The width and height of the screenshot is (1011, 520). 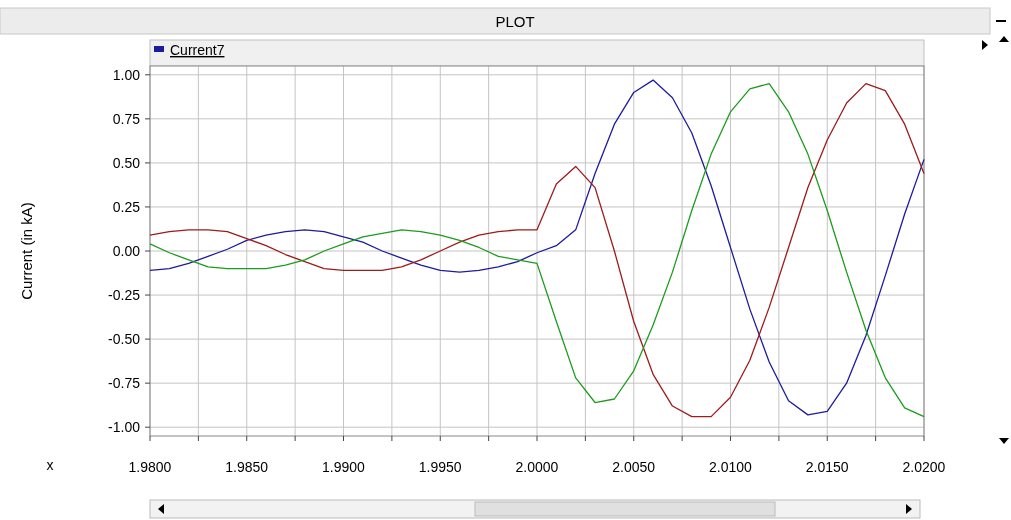 What do you see at coordinates (827, 467) in the screenshot?
I see `x-tick-label: 2.0150` at bounding box center [827, 467].